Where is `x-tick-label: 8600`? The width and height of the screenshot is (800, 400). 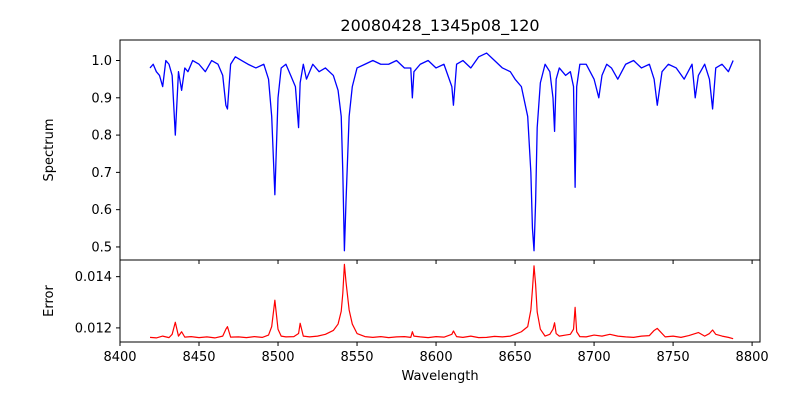 x-tick-label: 8600 is located at coordinates (436, 357).